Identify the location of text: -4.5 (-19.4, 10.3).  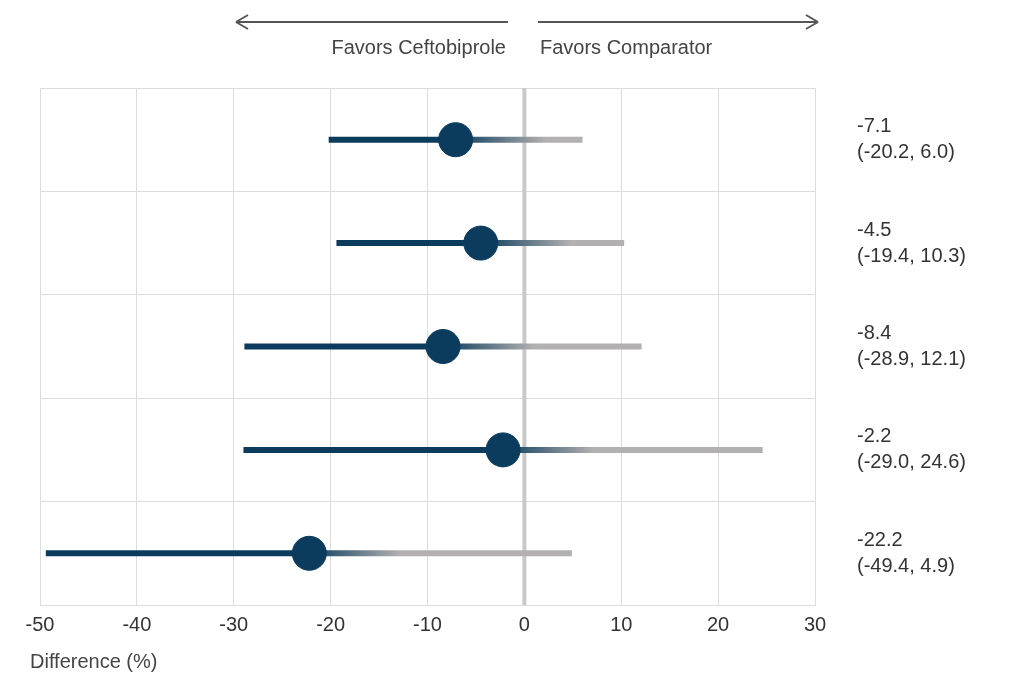
(911, 241).